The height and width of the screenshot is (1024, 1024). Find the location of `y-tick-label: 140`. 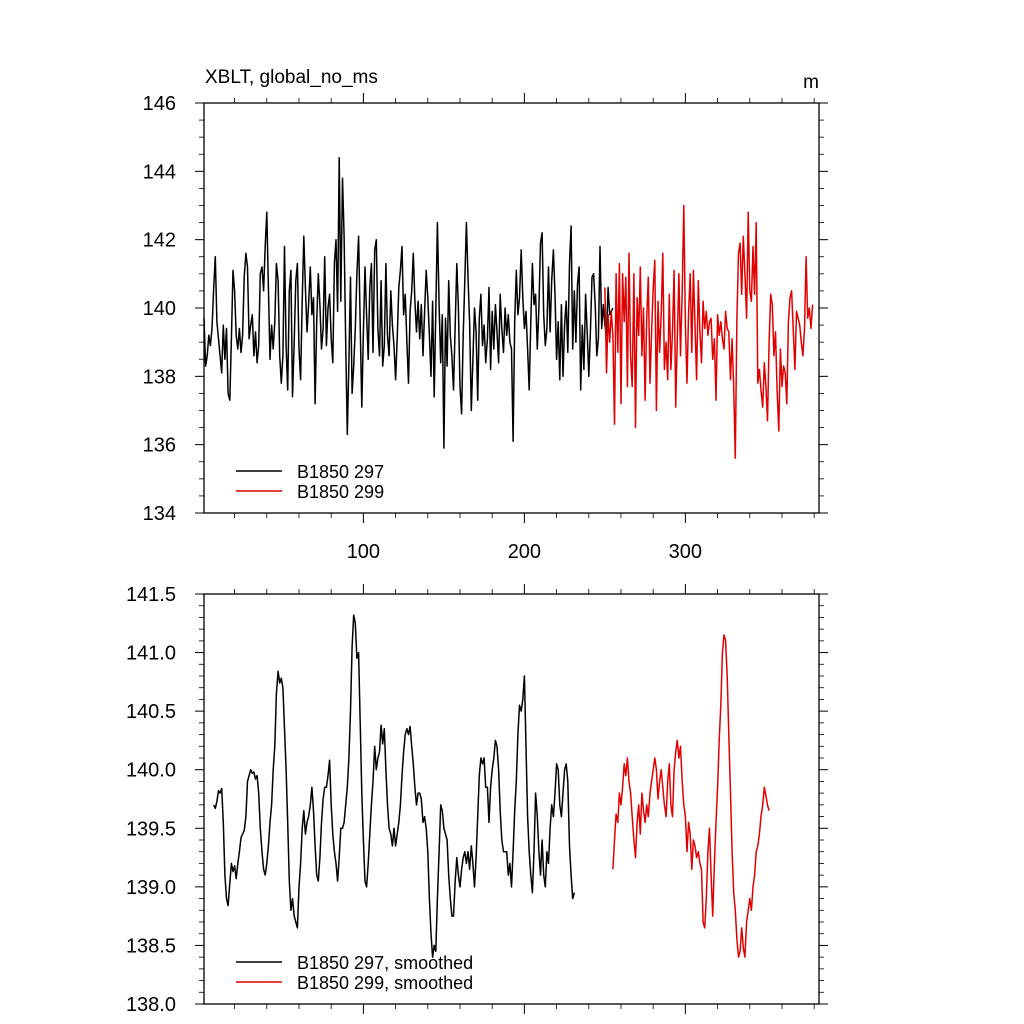

y-tick-label: 140 is located at coordinates (159, 309).